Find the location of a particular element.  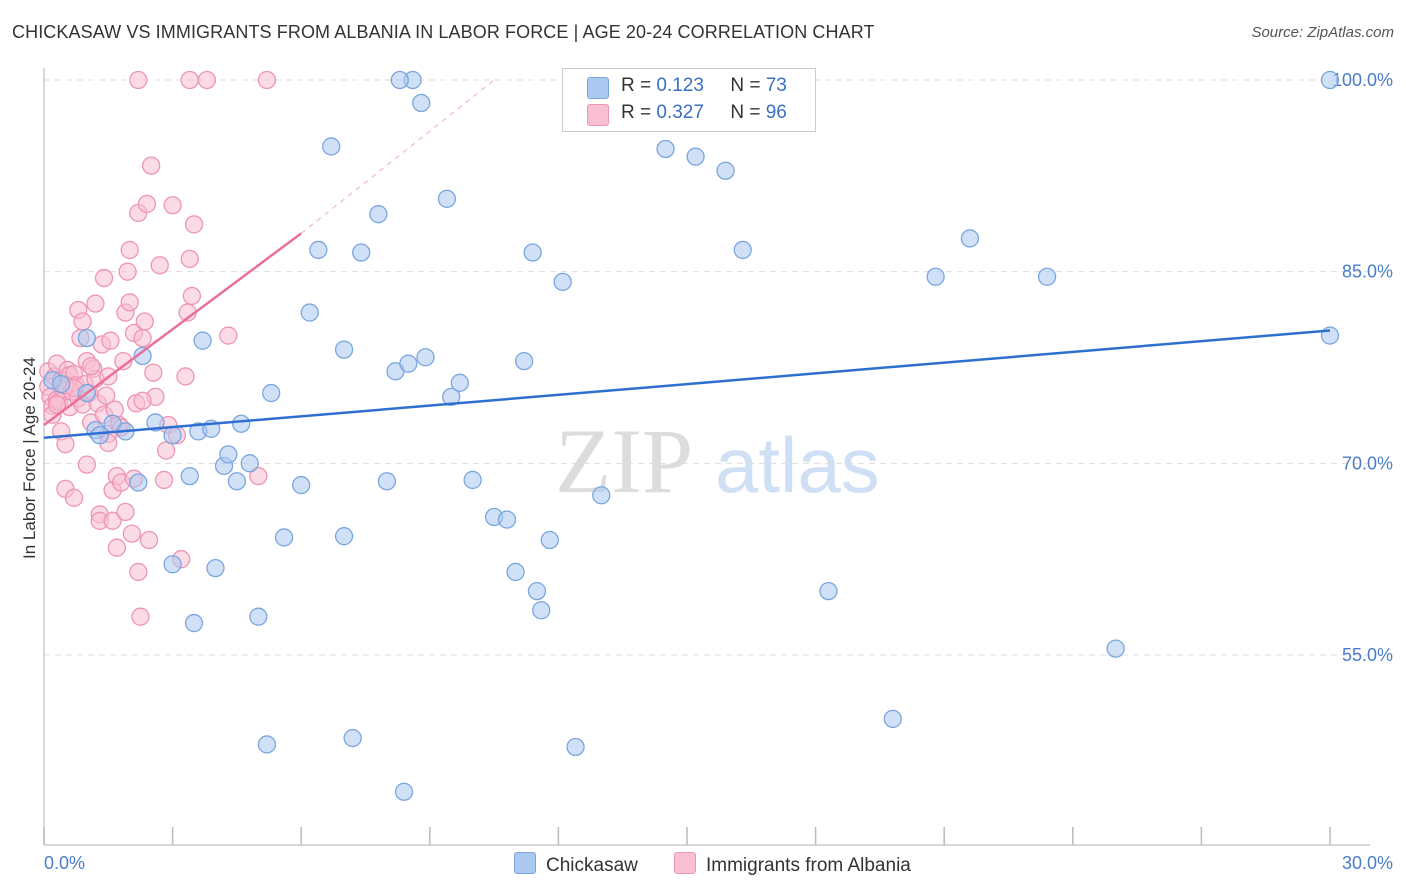

trend-line-albania-extension is located at coordinates (397, 156).